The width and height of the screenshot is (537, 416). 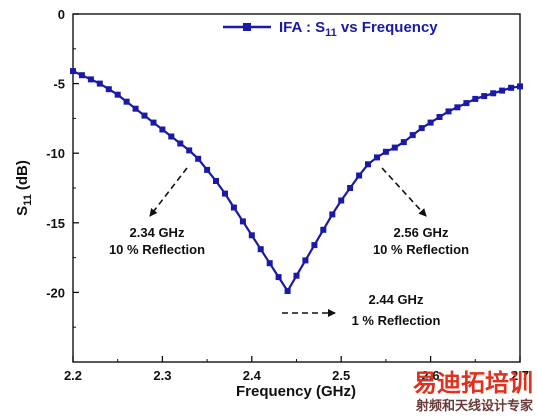 What do you see at coordinates (421, 249) in the screenshot?
I see `annotation-right-line2: 10 % Reflection` at bounding box center [421, 249].